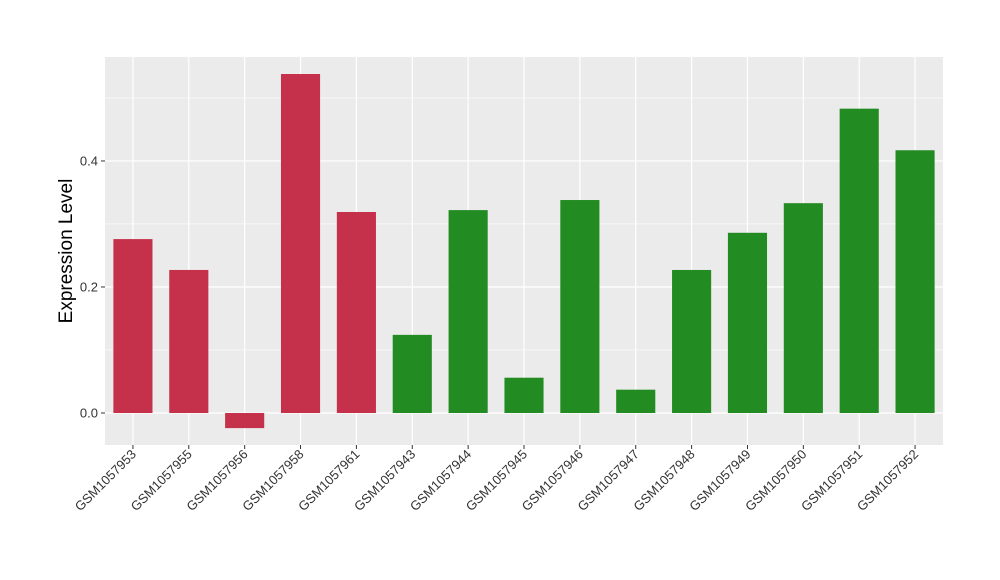 Image resolution: width=1000 pixels, height=580 pixels. Describe the element at coordinates (66, 251) in the screenshot. I see `y-axis-title: Expression Level` at that location.